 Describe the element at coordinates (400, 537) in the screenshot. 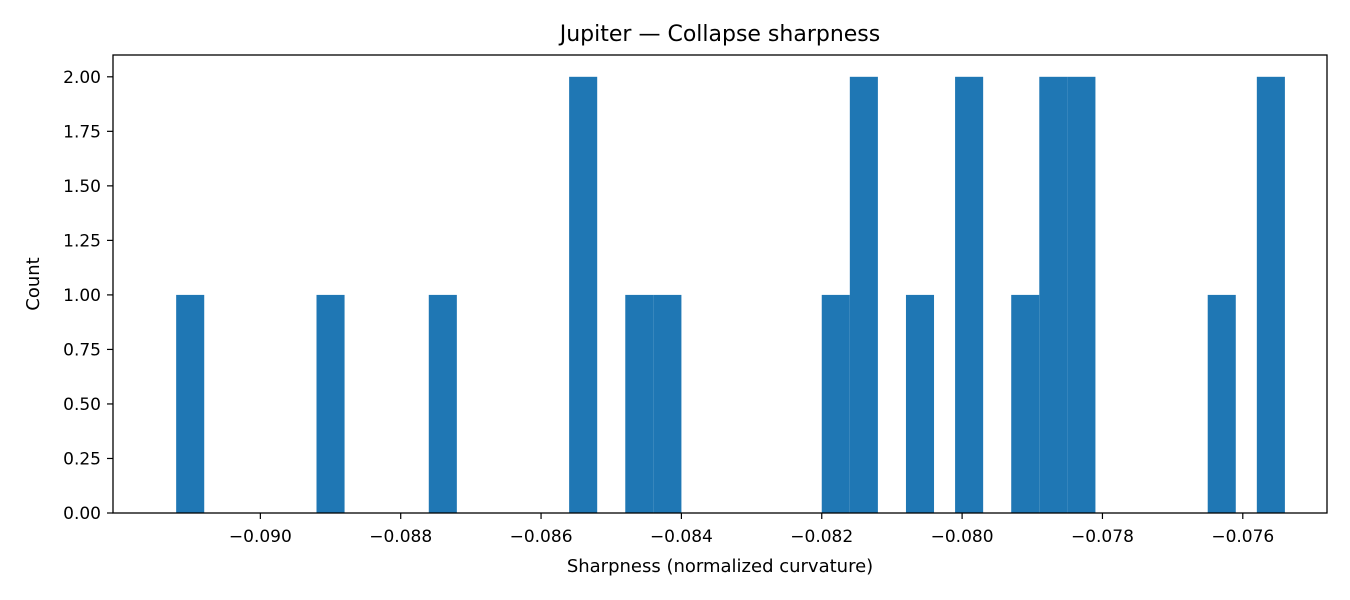

I see `x-tick-label: −0.088` at that location.